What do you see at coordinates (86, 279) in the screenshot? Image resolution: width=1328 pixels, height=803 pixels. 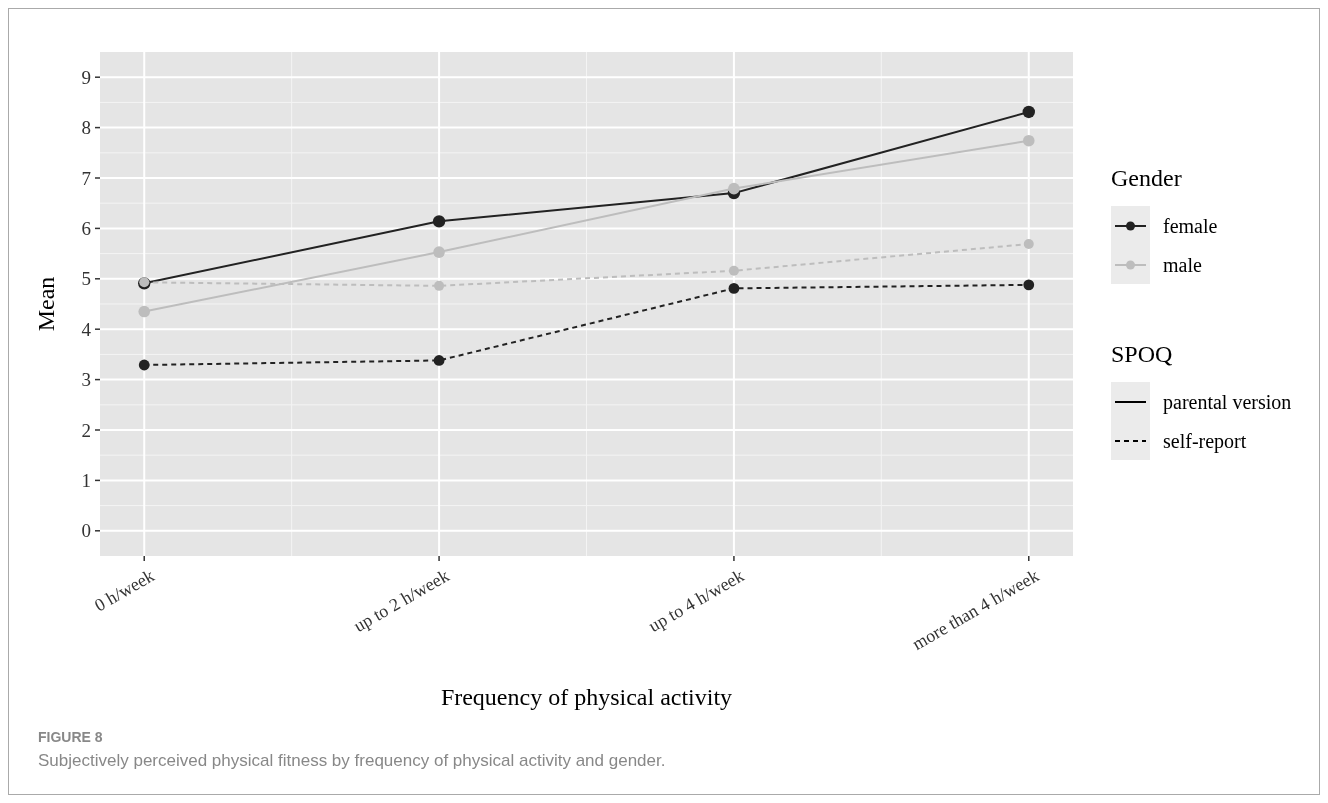 I see `y-tick-label: 5` at bounding box center [86, 279].